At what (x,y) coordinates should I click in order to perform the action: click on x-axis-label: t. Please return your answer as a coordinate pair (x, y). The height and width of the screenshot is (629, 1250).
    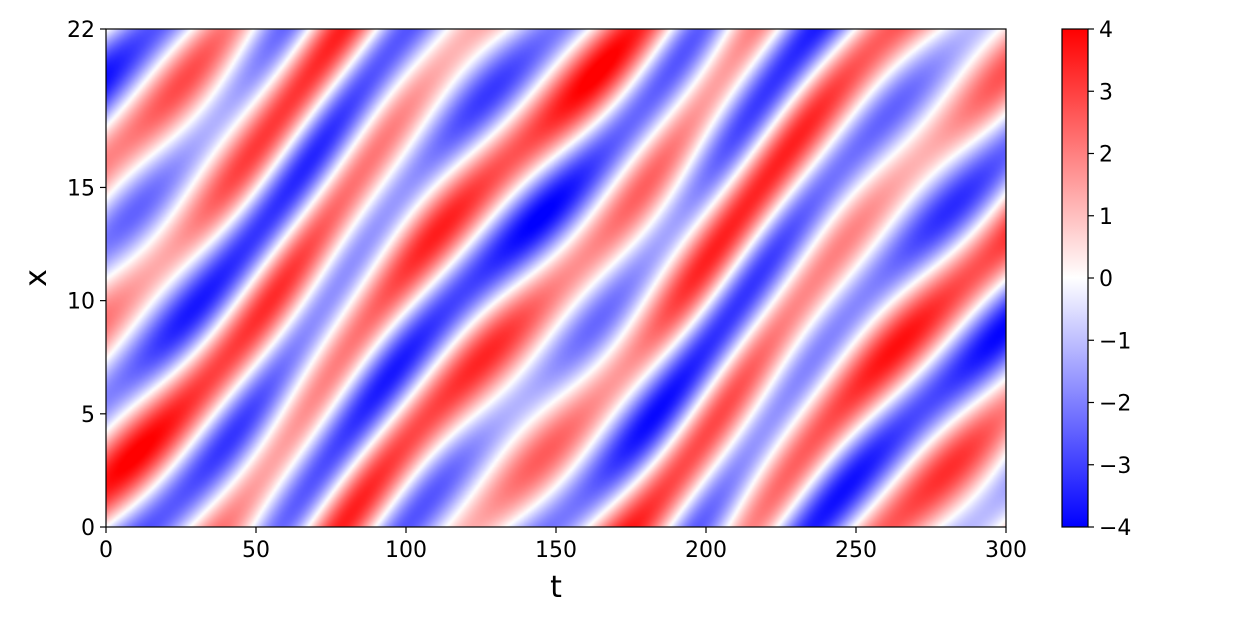
    Looking at the image, I should click on (556, 587).